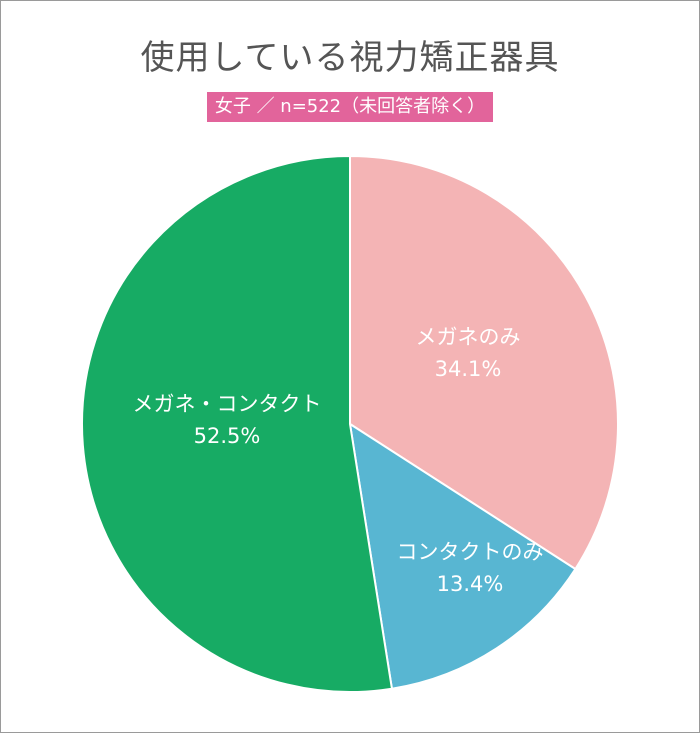 This screenshot has height=733, width=700. Describe the element at coordinates (470, 584) in the screenshot. I see `slice-value-2: 13.4%` at that location.